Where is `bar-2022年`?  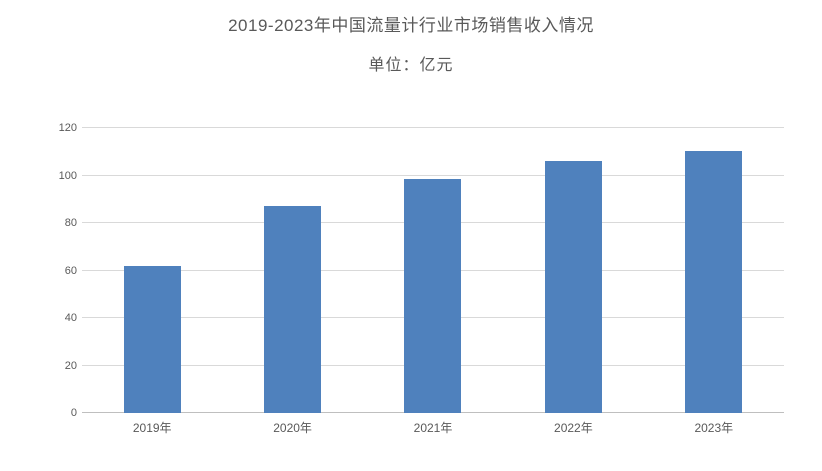
bar-2022年 is located at coordinates (573, 287).